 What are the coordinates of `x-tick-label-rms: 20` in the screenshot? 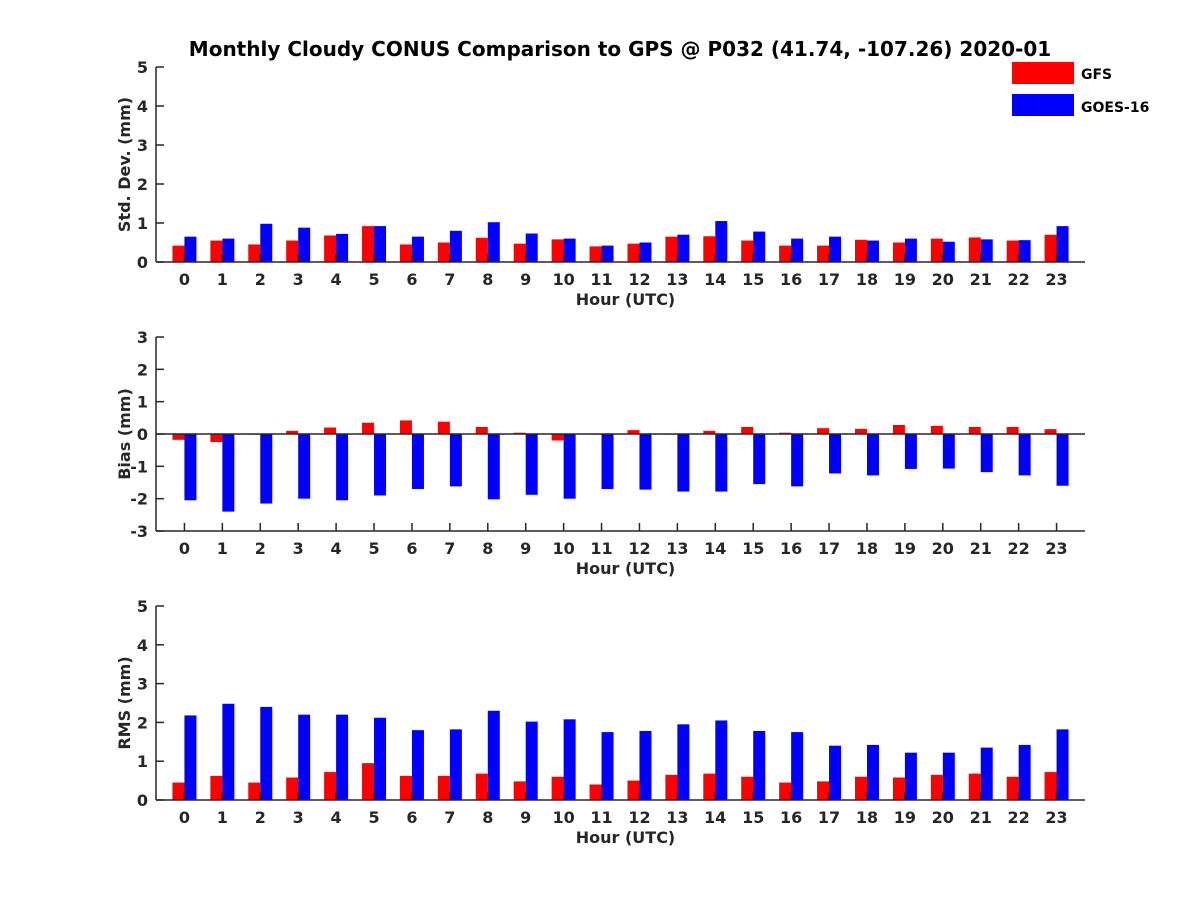 It's located at (943, 817).